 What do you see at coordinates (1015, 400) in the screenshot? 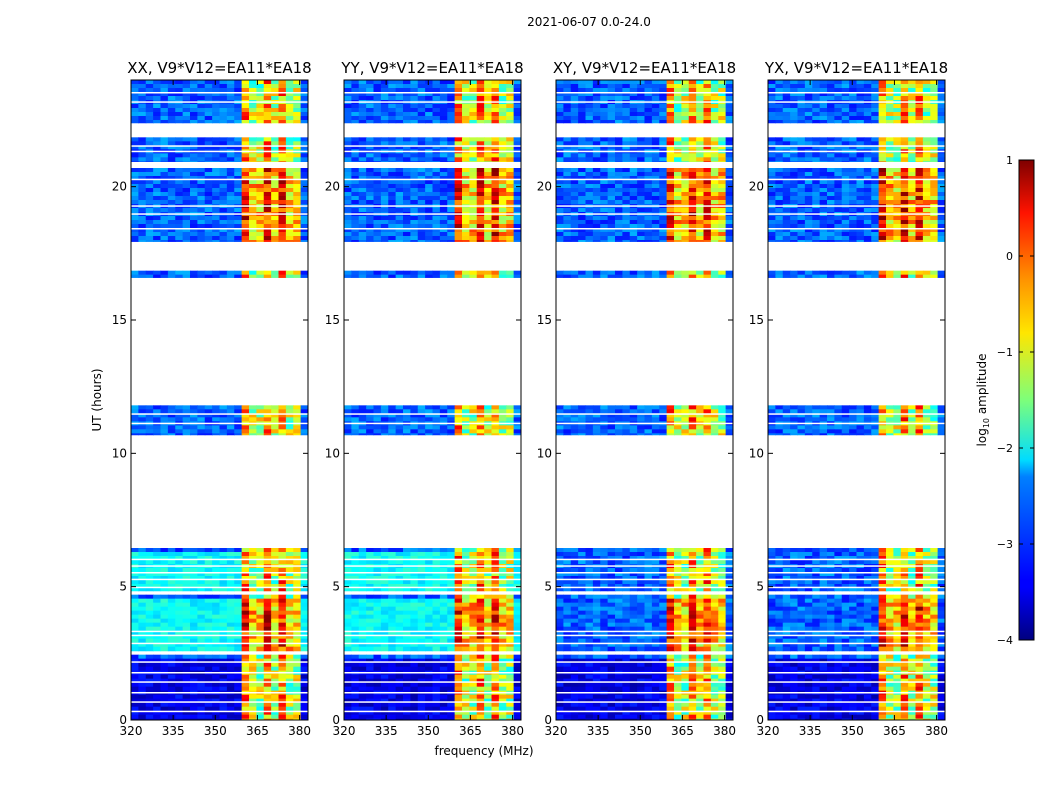
I see `colorbar-ticks: 1 0 −1 −2 −3 −4` at bounding box center [1015, 400].